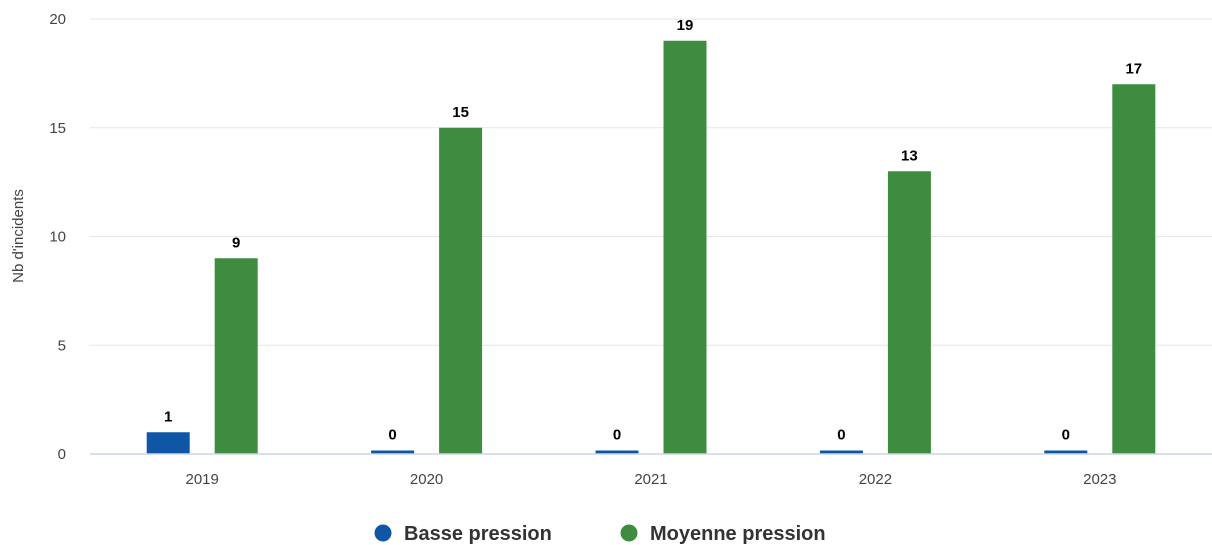  Describe the element at coordinates (62, 454) in the screenshot. I see `y-tick-label: 0` at that location.